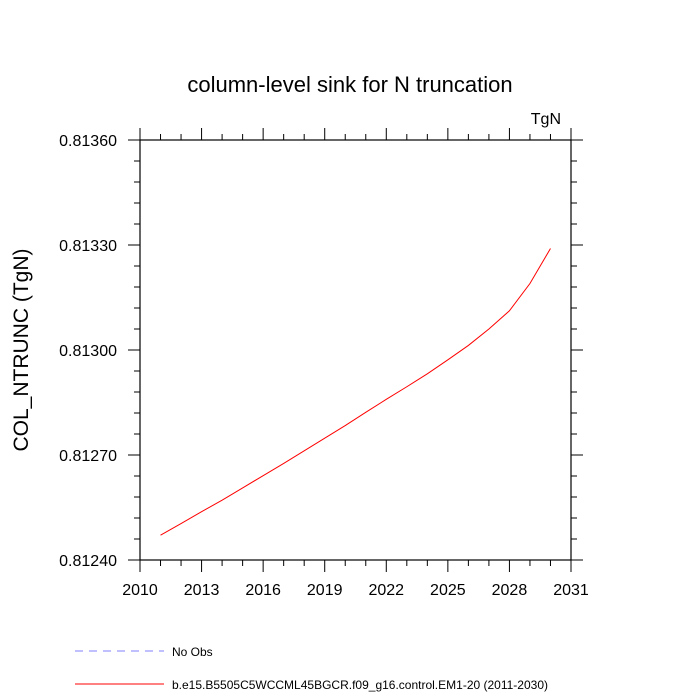  What do you see at coordinates (88, 246) in the screenshot?
I see `y-tick-label: 0.81330` at bounding box center [88, 246].